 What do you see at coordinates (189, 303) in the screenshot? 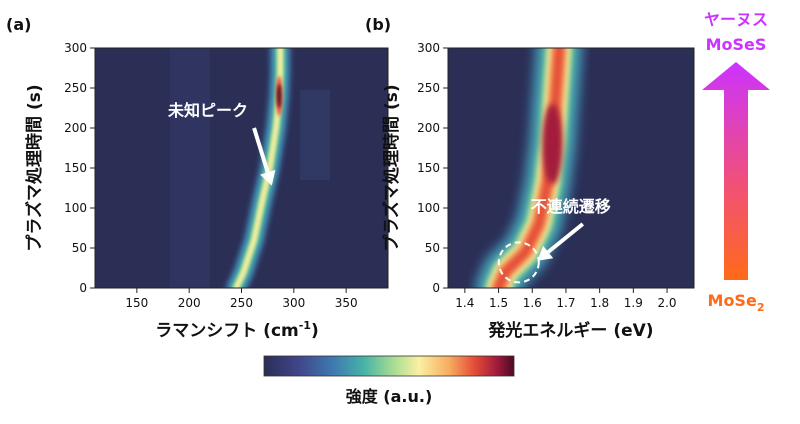
I see `panel-a-xtick-label-1: 200` at bounding box center [189, 303].